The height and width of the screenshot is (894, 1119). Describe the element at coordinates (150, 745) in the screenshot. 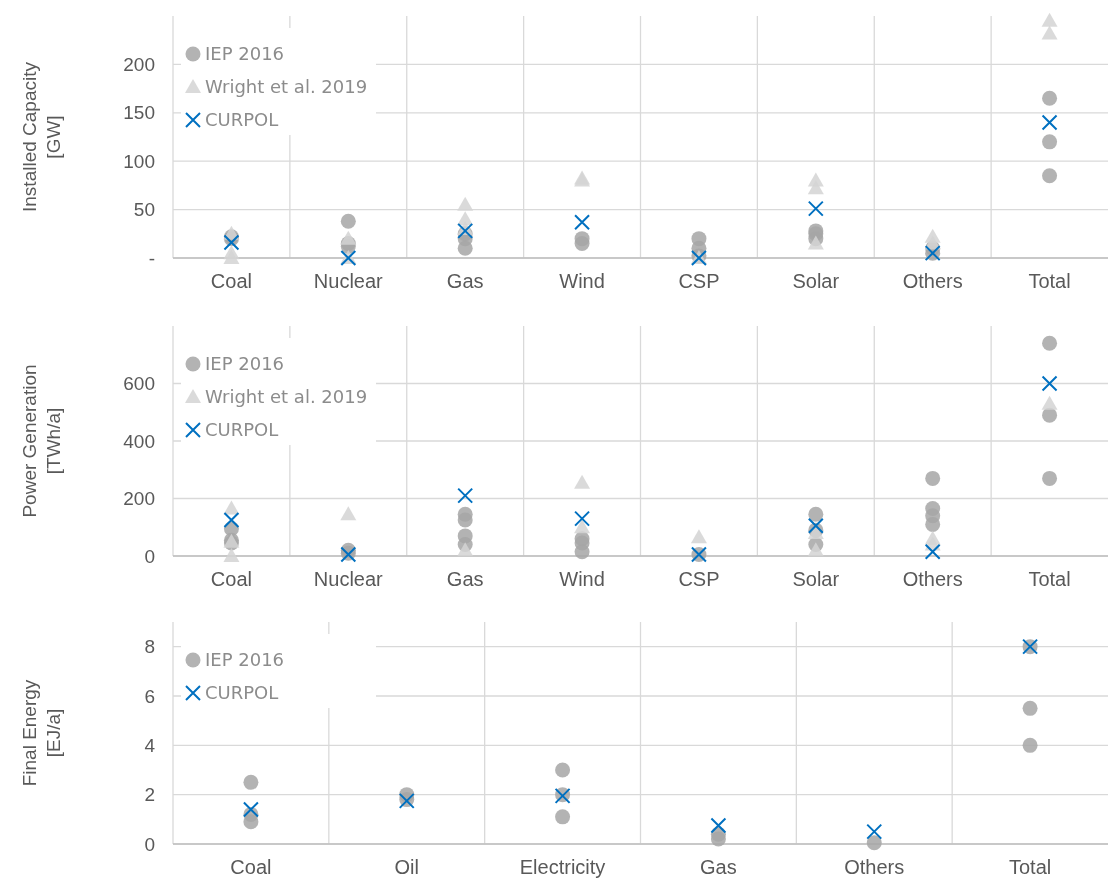

I see `y-tick-label: 4` at that location.